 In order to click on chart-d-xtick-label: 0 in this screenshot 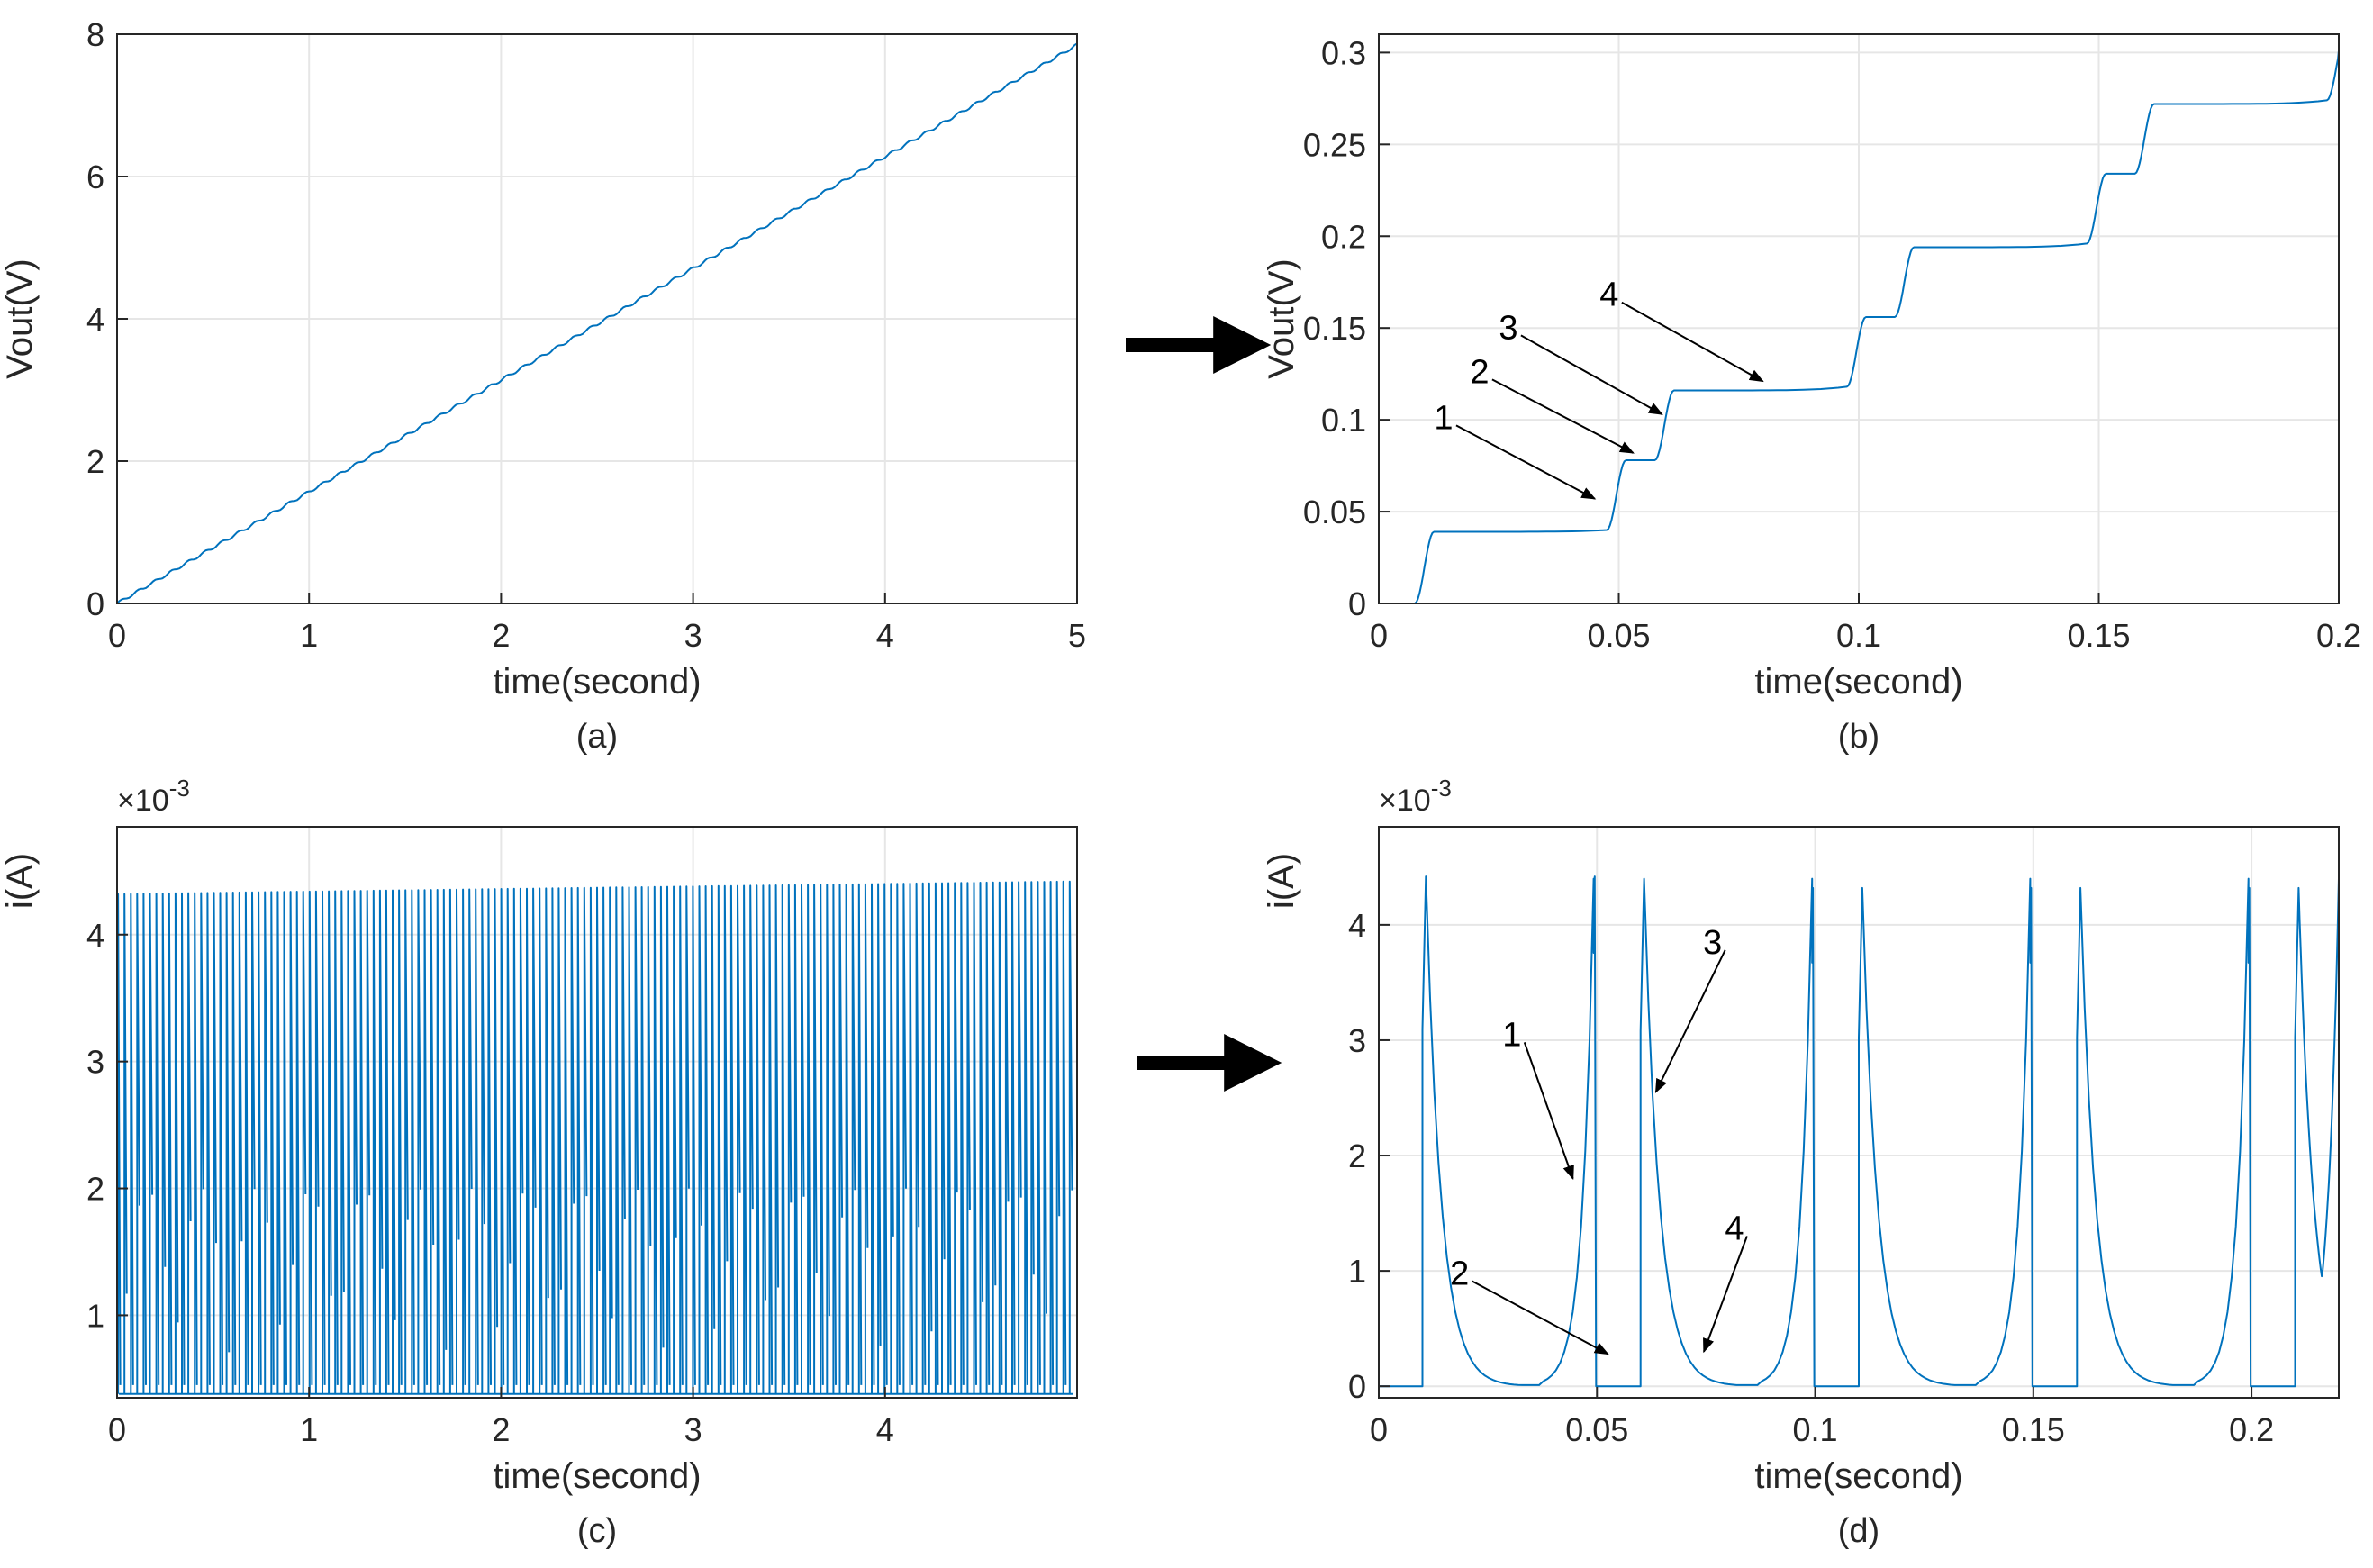, I will do `click(1379, 1429)`.